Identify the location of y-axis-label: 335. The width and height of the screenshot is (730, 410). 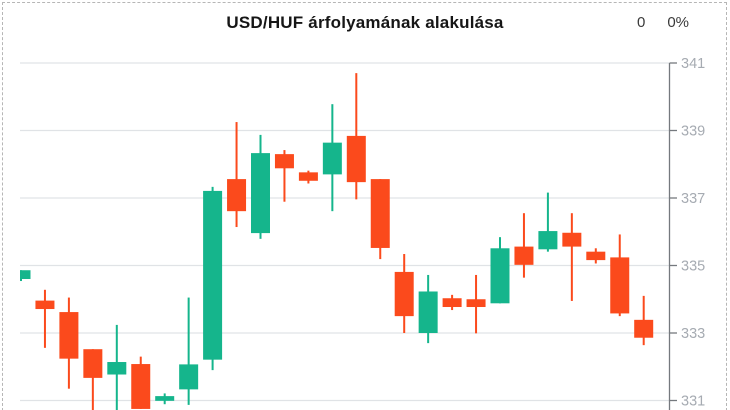
(693, 267).